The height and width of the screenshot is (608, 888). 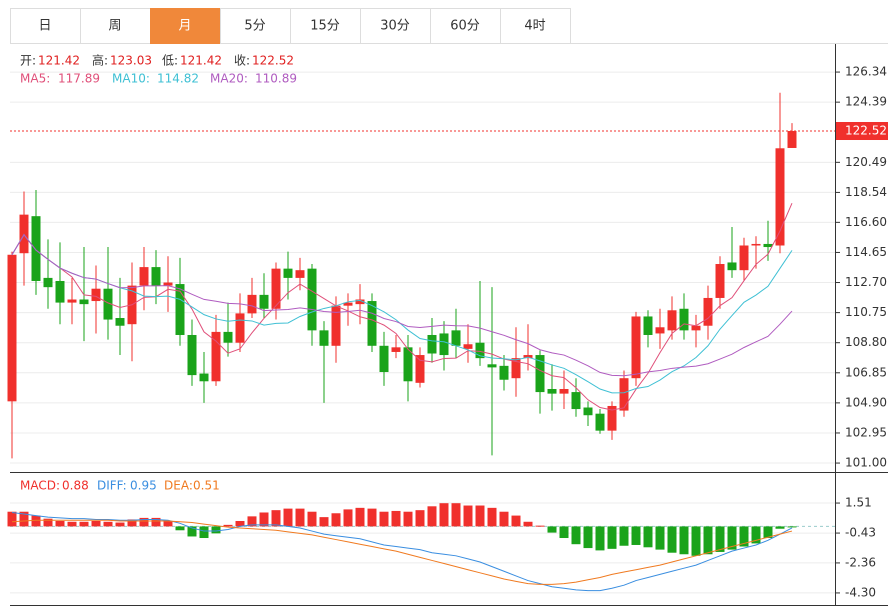 I want to click on y-tick-label: 1.51, so click(x=858, y=503).